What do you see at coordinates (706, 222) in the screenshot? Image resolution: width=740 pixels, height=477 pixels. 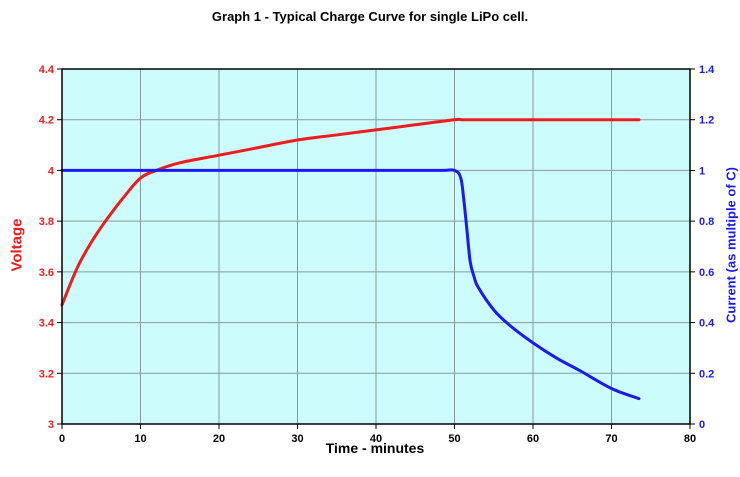 I see `y-tick-label-right: 0.8` at bounding box center [706, 222].